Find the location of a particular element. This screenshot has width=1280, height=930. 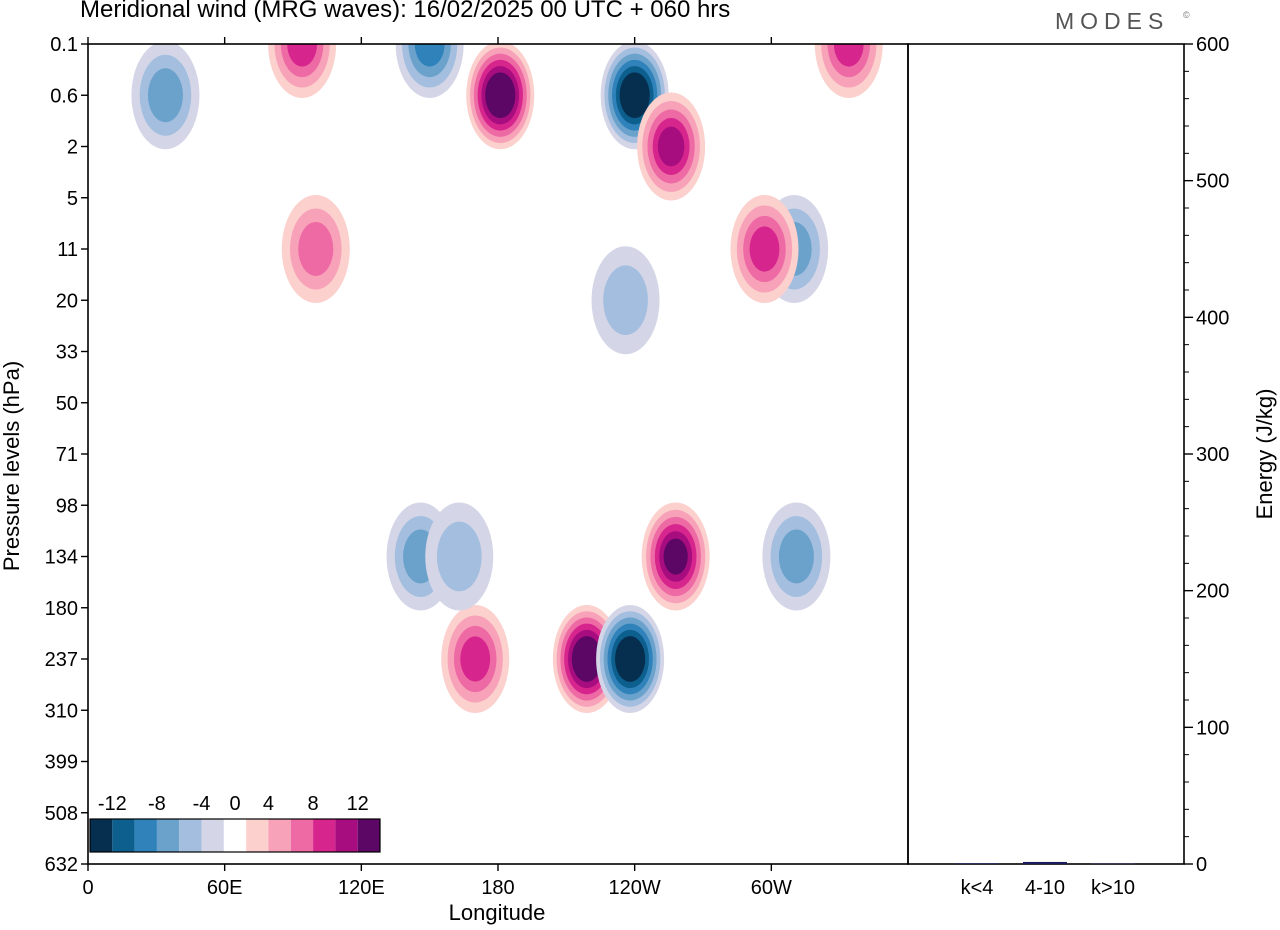

energy-category-label: k>10 is located at coordinates (1113, 888).